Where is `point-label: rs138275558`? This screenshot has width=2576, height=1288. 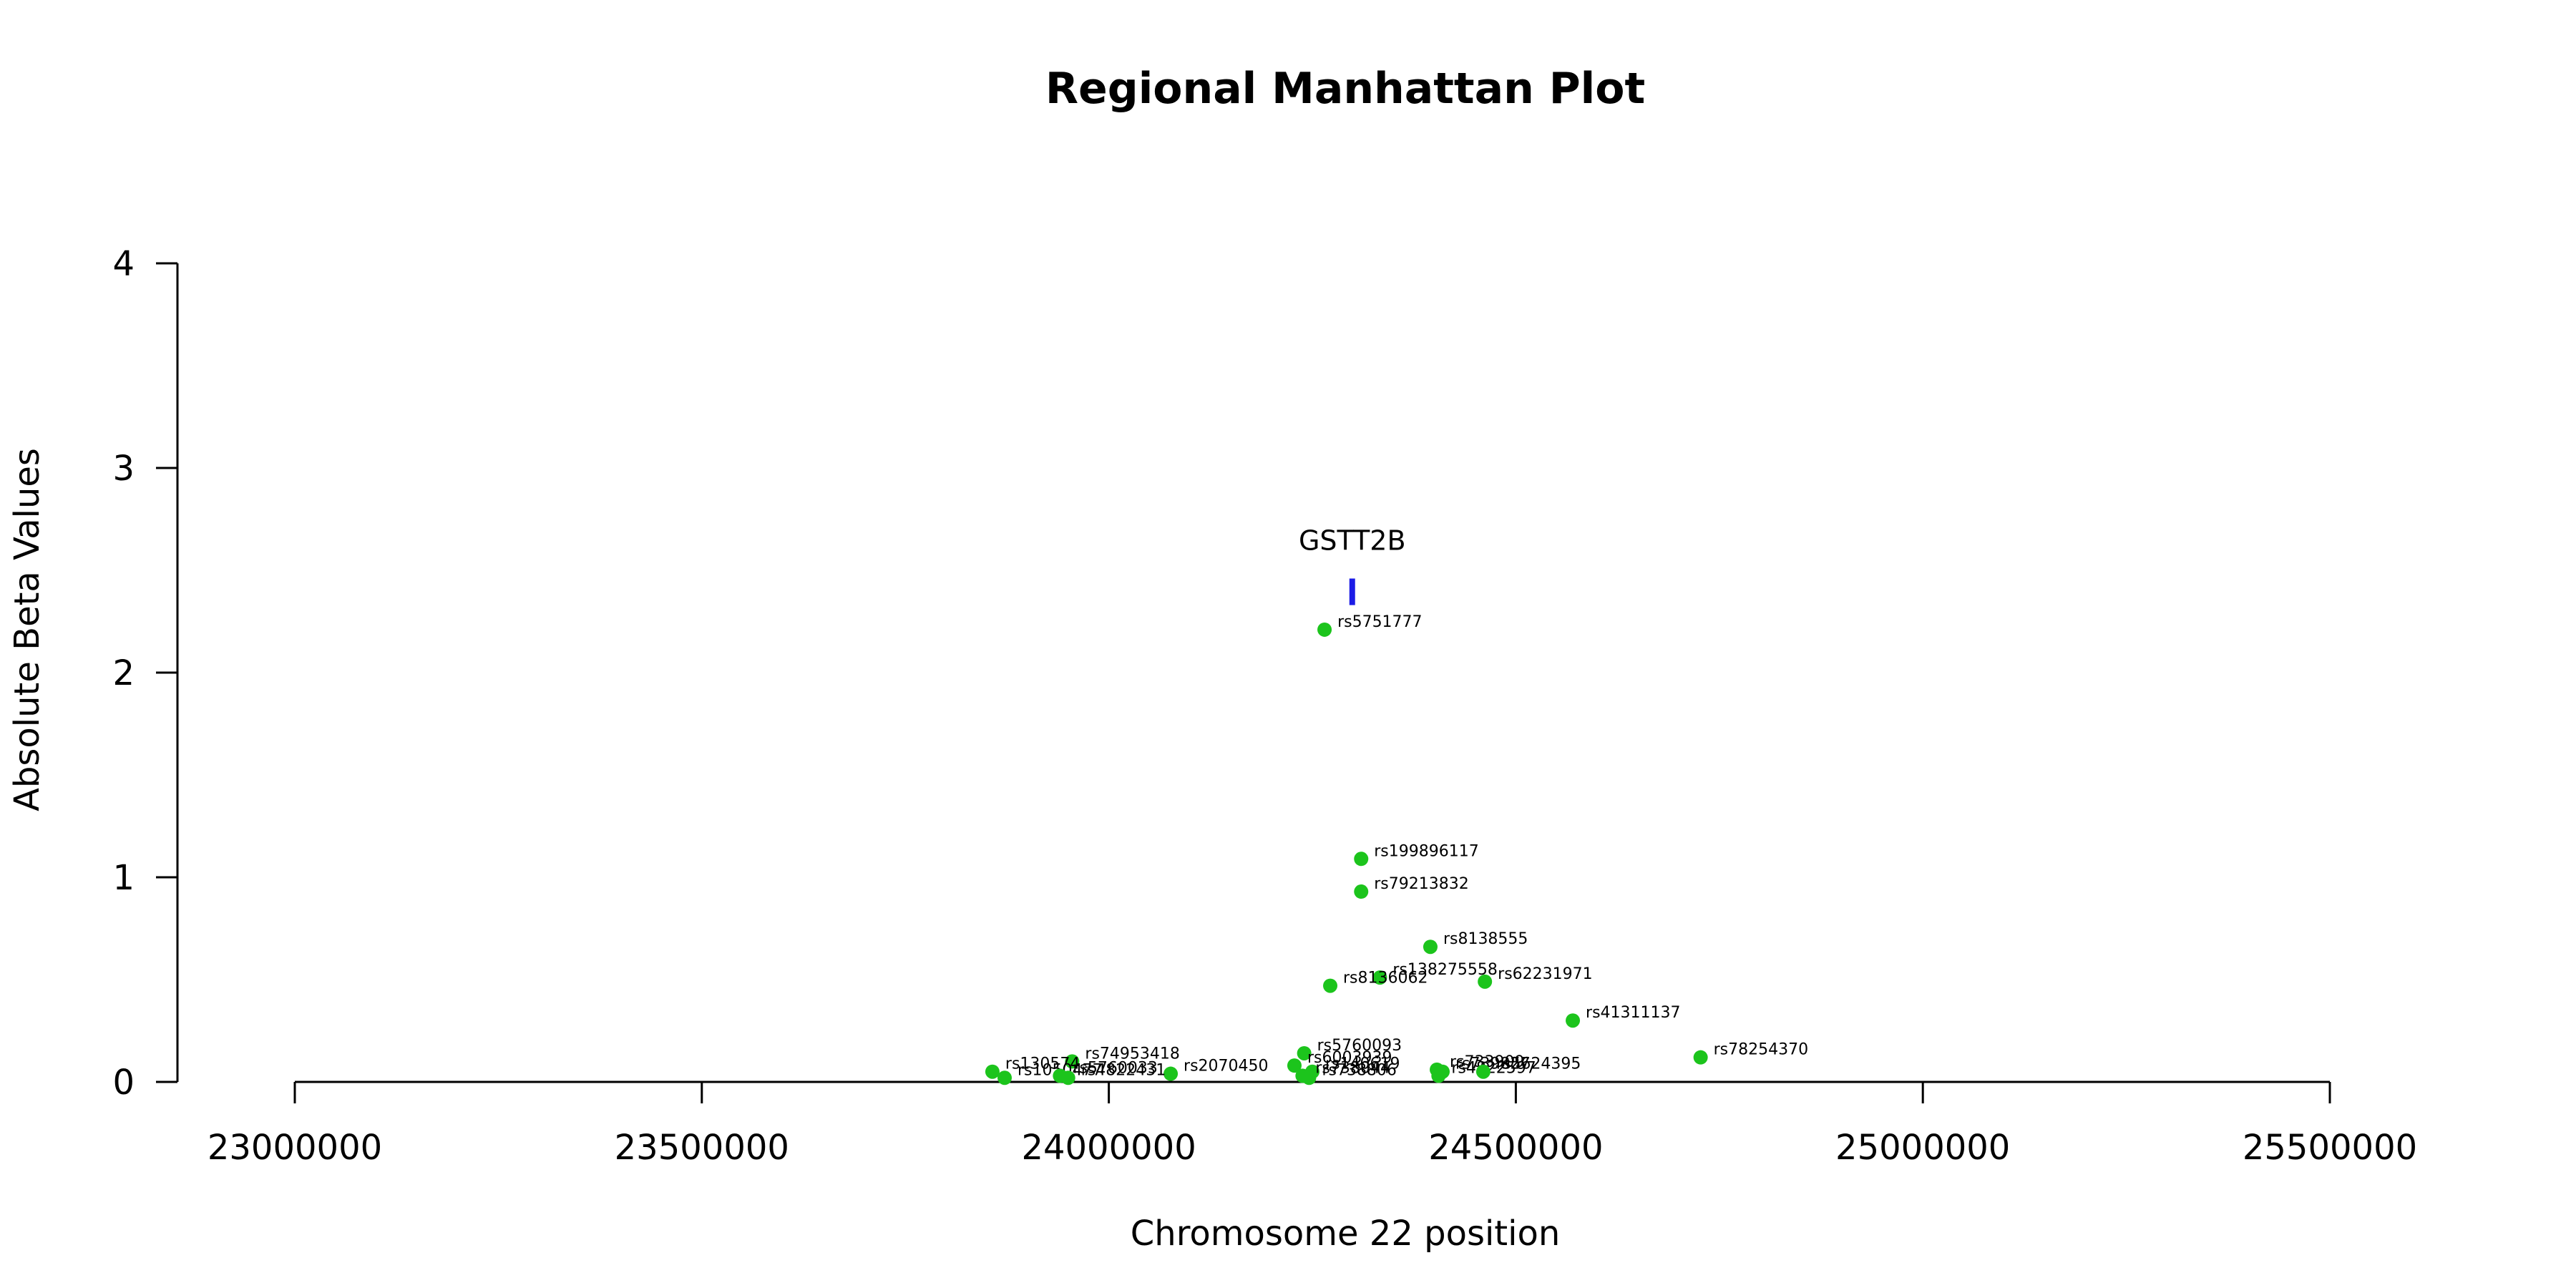 point-label: rs138275558 is located at coordinates (1444, 970).